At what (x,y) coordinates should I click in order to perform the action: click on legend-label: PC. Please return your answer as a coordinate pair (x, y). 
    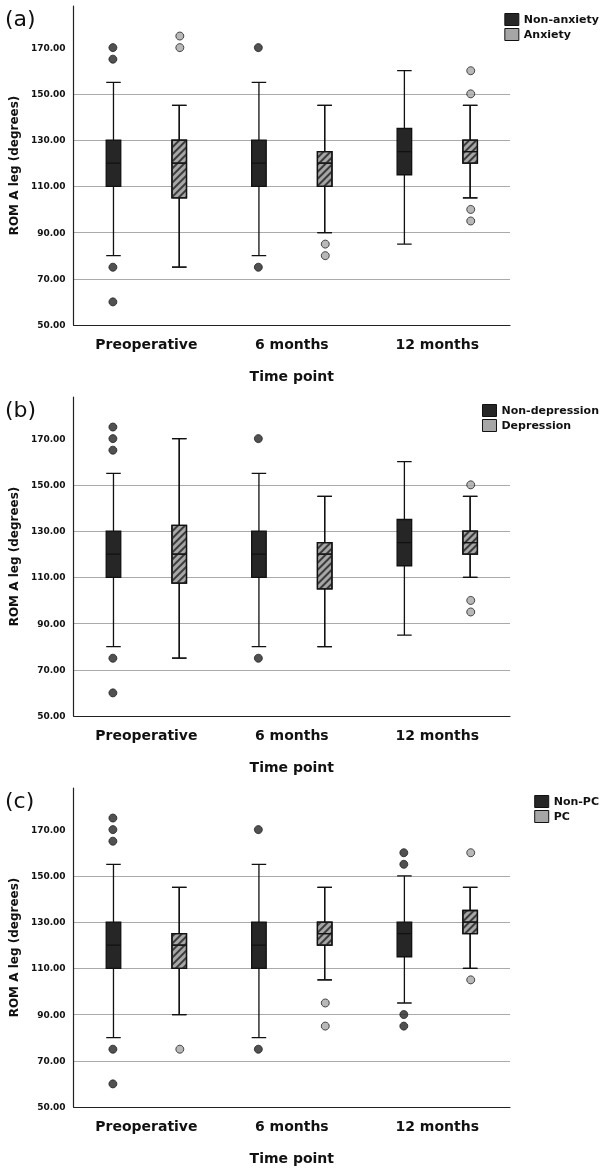
    Looking at the image, I should click on (561, 816).